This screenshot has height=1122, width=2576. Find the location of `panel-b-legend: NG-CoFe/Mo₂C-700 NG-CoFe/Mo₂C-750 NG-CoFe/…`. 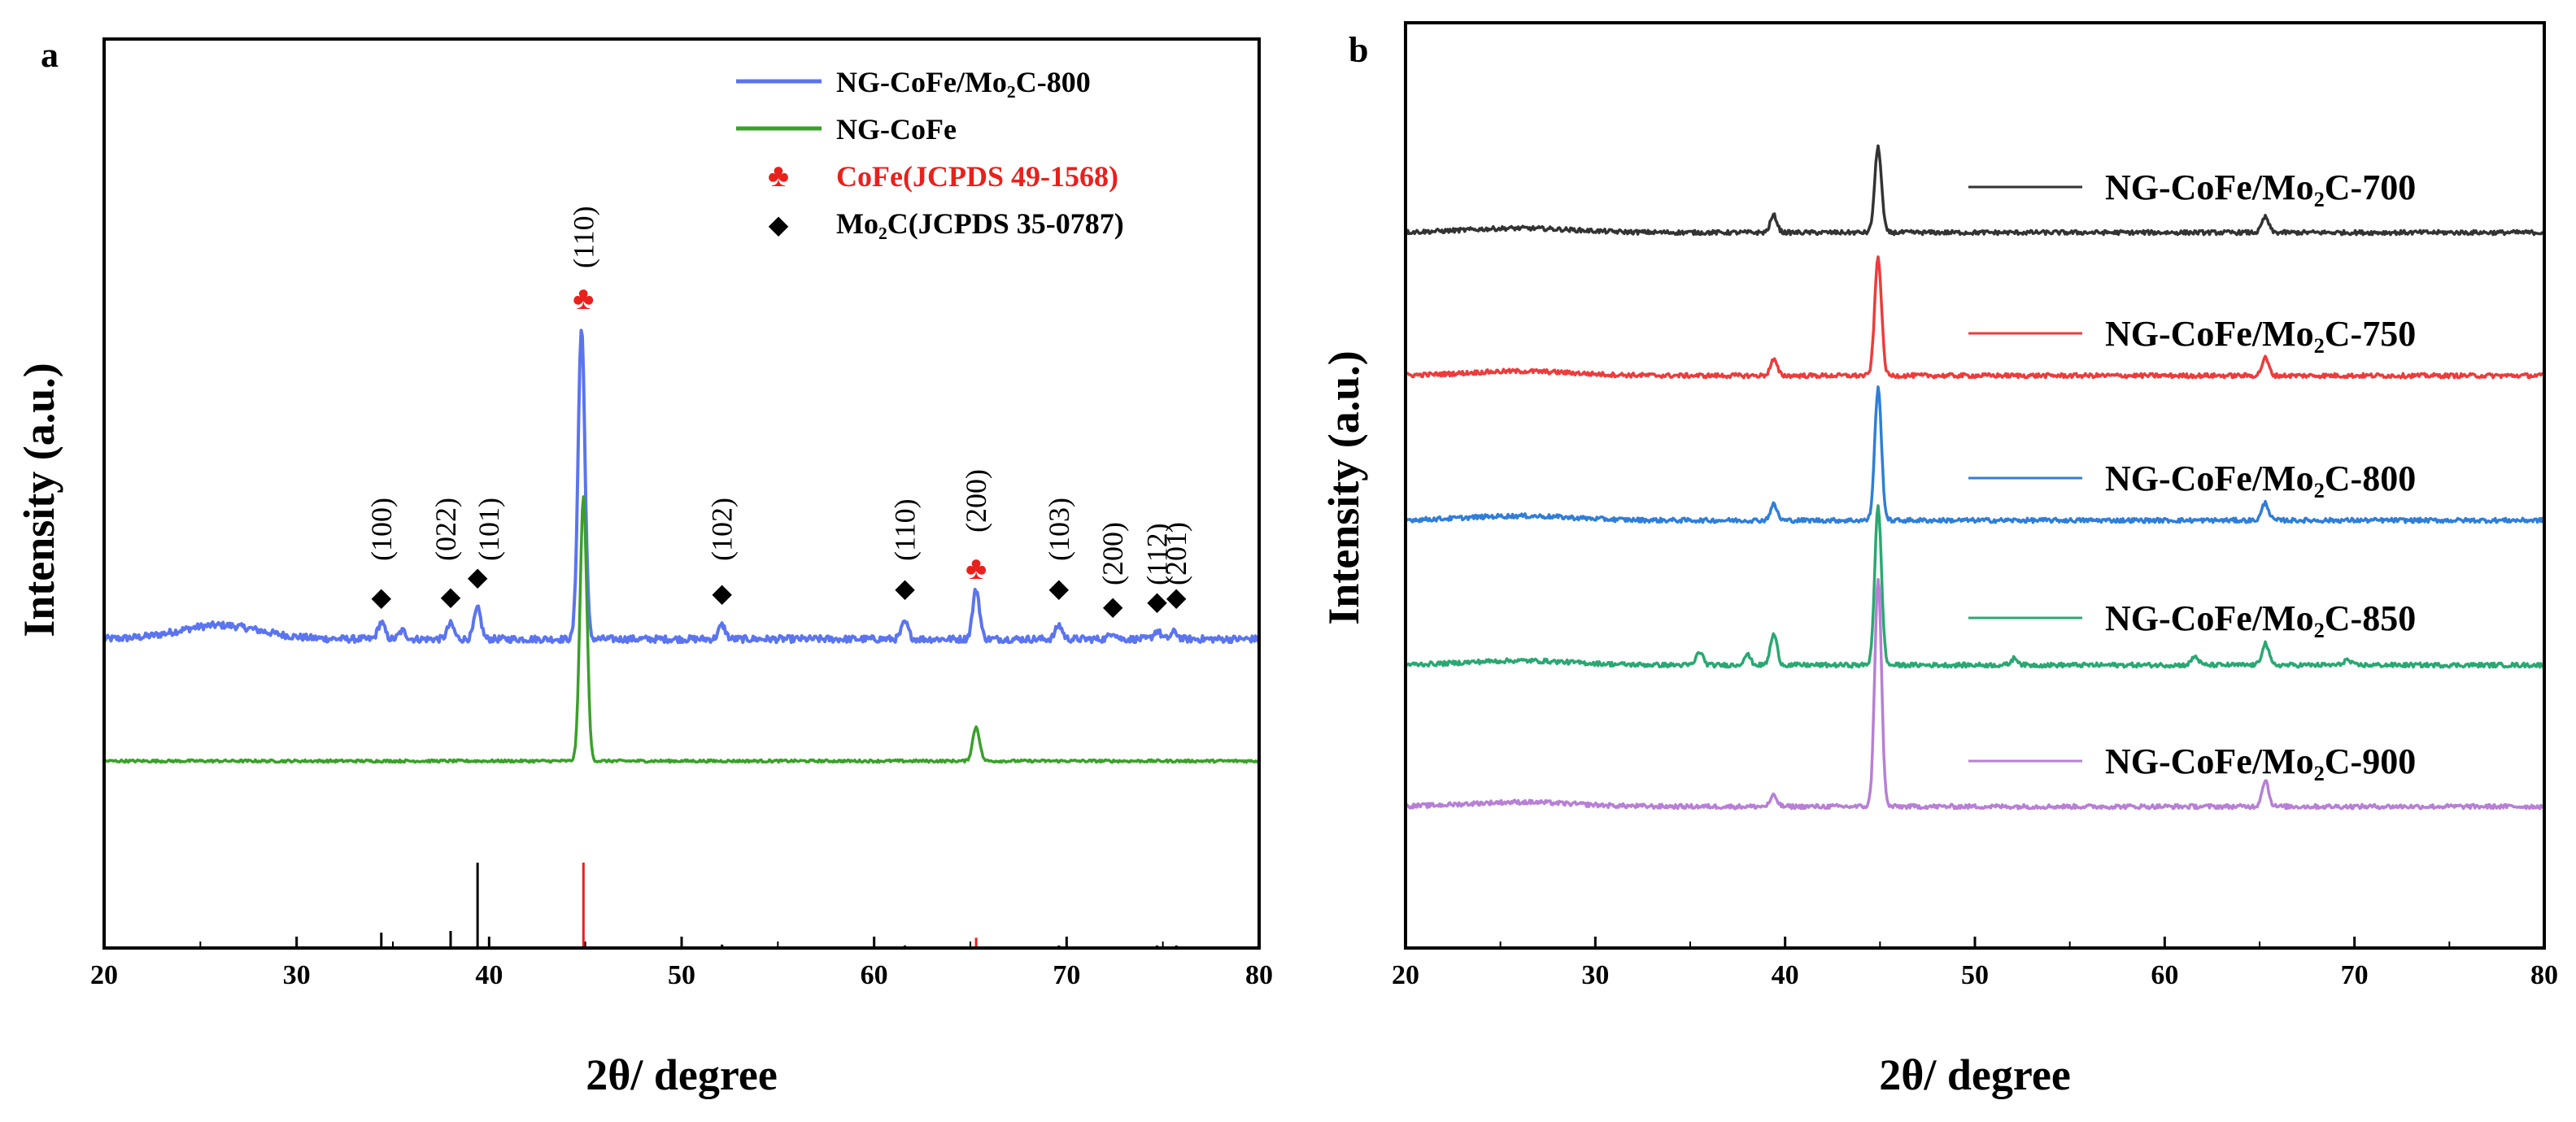

panel-b-legend: NG-CoFe/Mo₂C-700 NG-CoFe/Mo₂C-750 NG-CoFe/… is located at coordinates (2192, 474).